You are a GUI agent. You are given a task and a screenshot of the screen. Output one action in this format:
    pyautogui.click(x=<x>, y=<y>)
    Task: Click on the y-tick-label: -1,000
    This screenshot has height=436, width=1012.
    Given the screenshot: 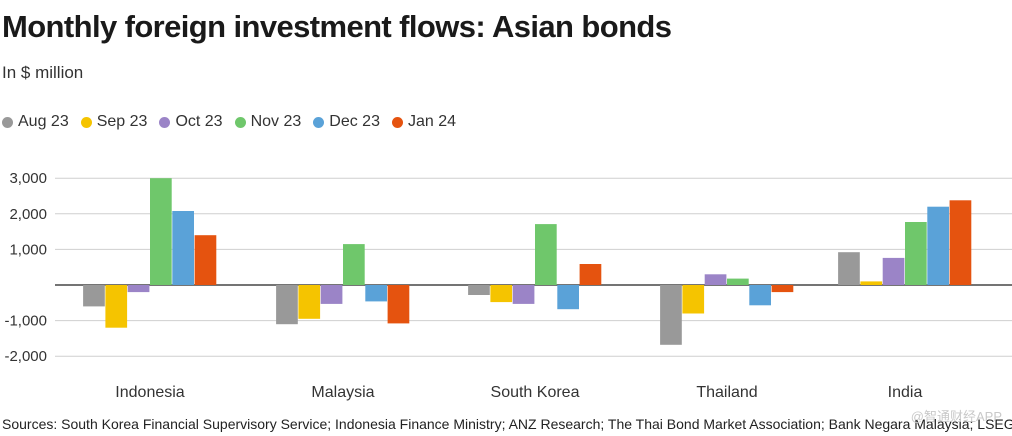 What is the action you would take?
    pyautogui.click(x=25, y=321)
    